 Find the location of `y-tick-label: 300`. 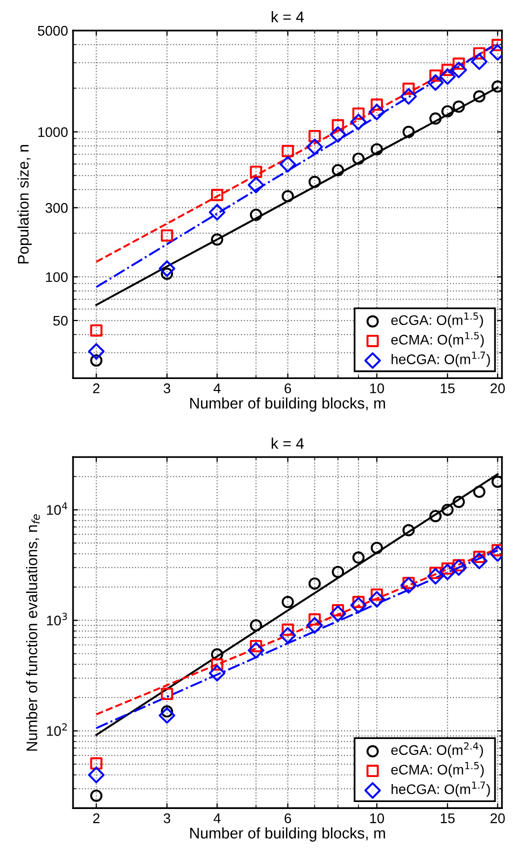

y-tick-label: 300 is located at coordinates (57, 208).